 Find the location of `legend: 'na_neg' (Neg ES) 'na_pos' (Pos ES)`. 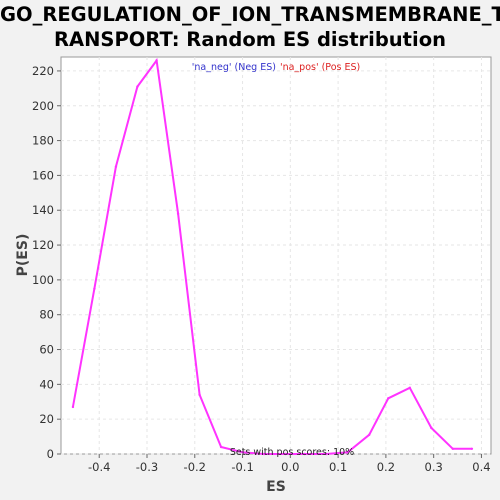

legend: 'na_neg' (Neg ES) 'na_pos' (Pos ES) is located at coordinates (276, 67).